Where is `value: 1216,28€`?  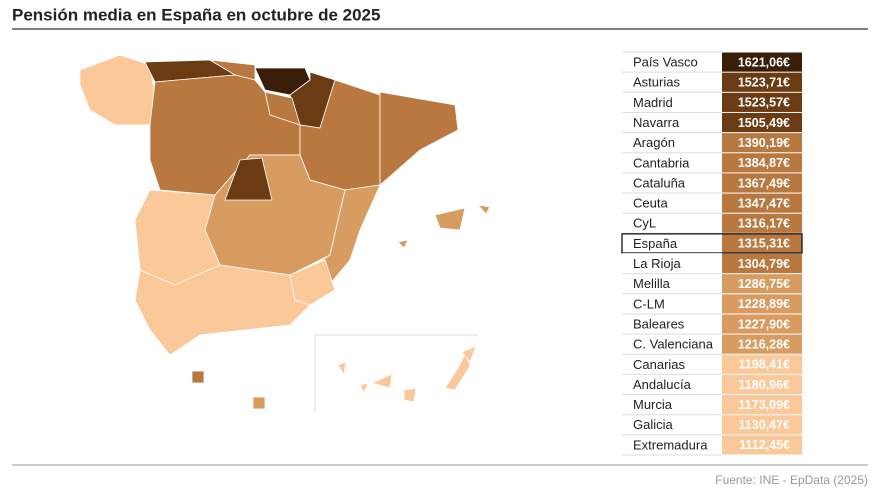 value: 1216,28€ is located at coordinates (764, 344).